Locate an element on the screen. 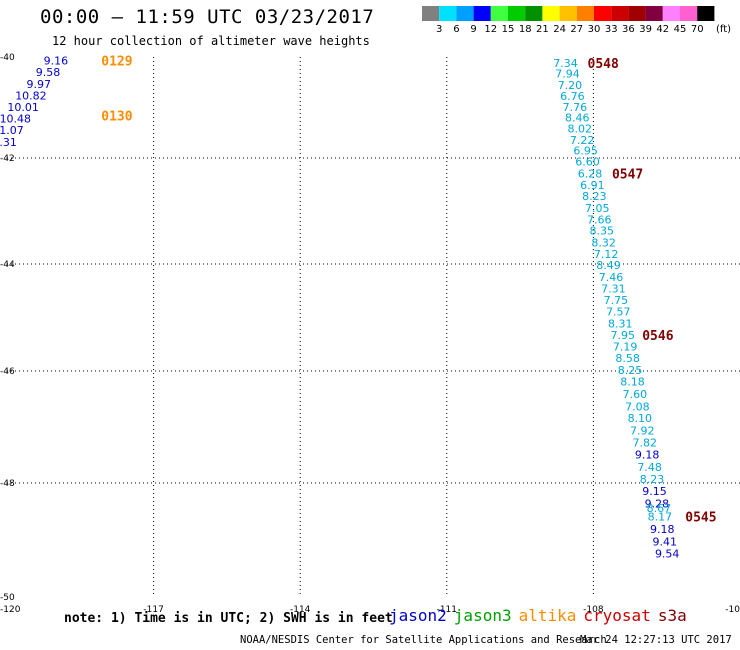  swh-value: 8.18 is located at coordinates (632, 382).